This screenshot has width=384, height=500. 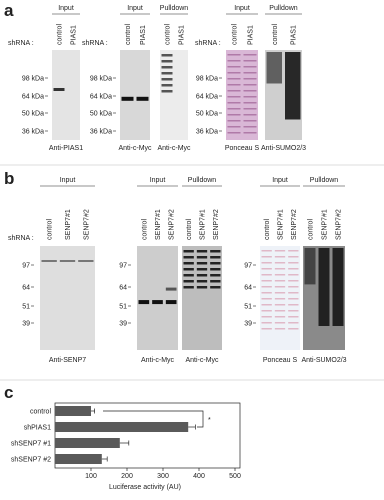 I want to click on mw-marker: 64 kDa, so click(x=33, y=97).